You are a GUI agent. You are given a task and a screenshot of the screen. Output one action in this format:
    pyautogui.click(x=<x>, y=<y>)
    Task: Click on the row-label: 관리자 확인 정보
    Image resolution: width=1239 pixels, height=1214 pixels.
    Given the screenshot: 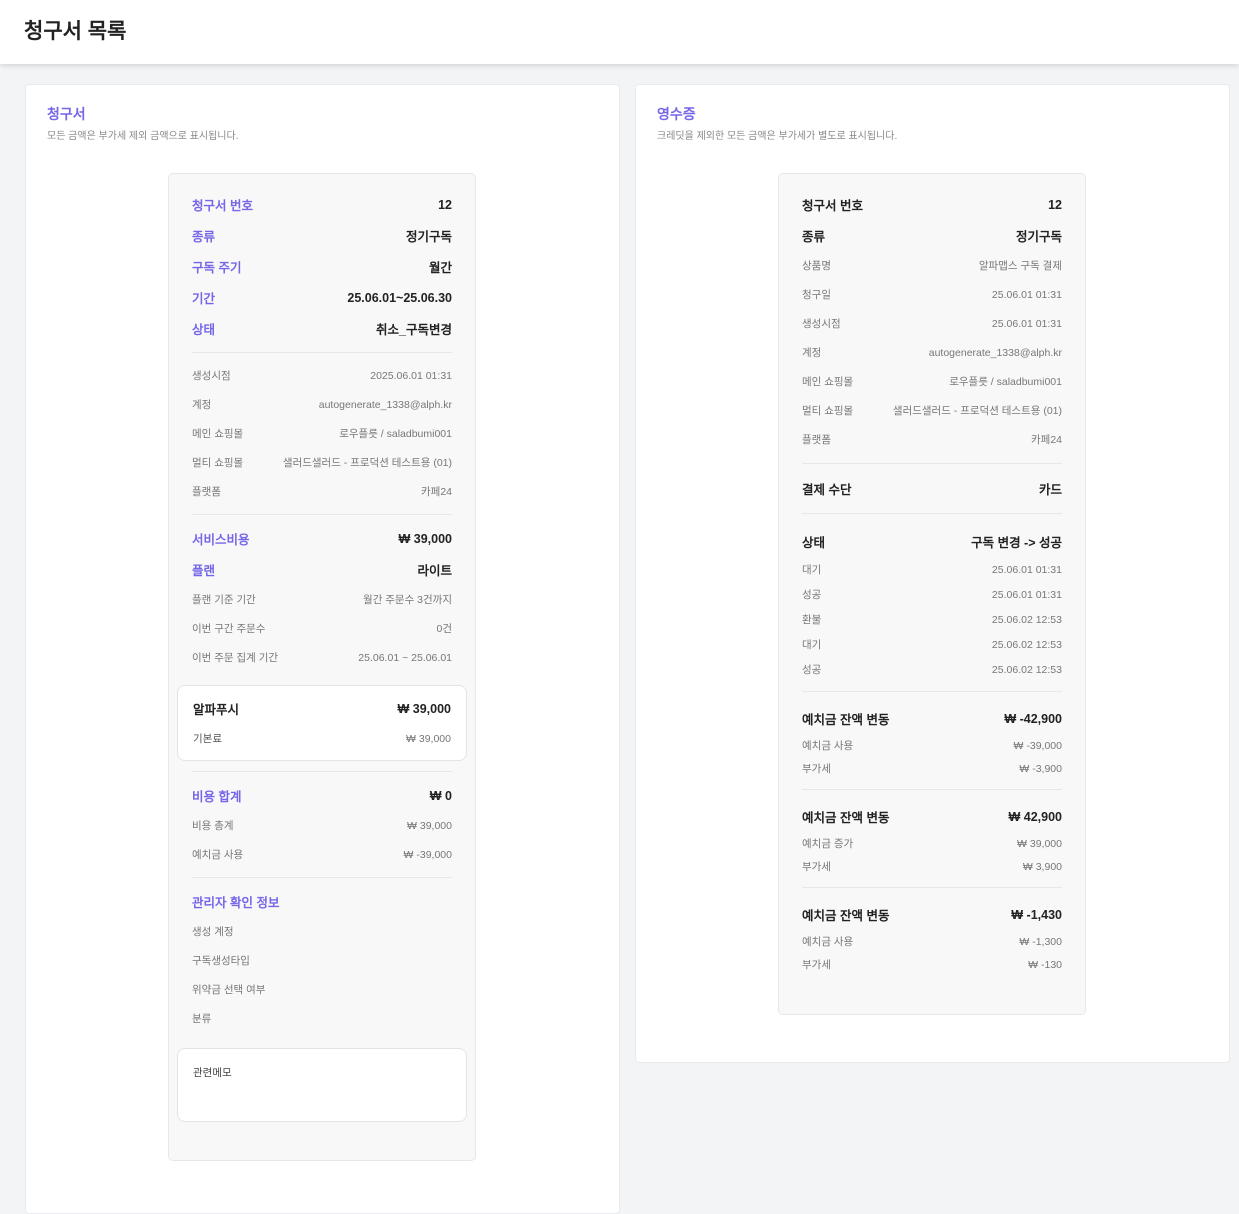 What is the action you would take?
    pyautogui.click(x=236, y=903)
    